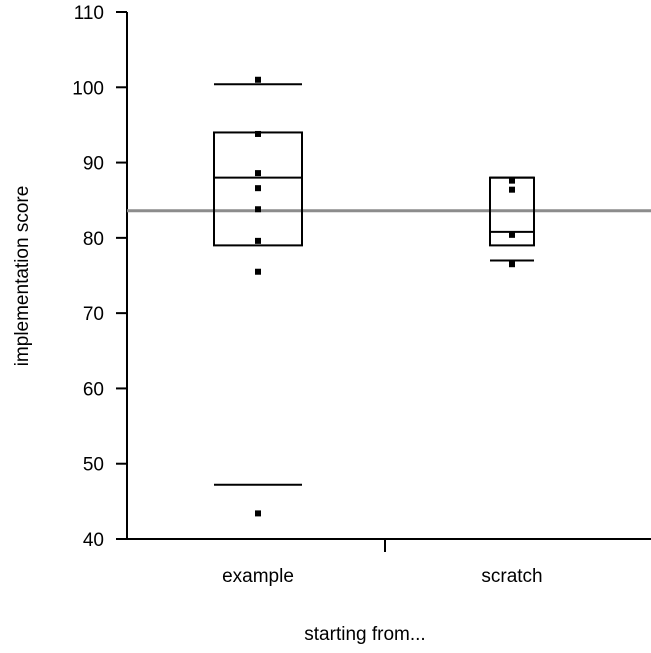  Describe the element at coordinates (93, 164) in the screenshot. I see `y-tick-label: 90` at that location.